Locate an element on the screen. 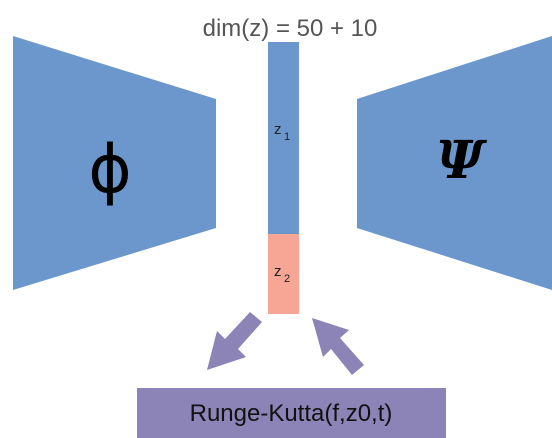 The image size is (552, 438). arrow-to-integrator is located at coordinates (234, 341).